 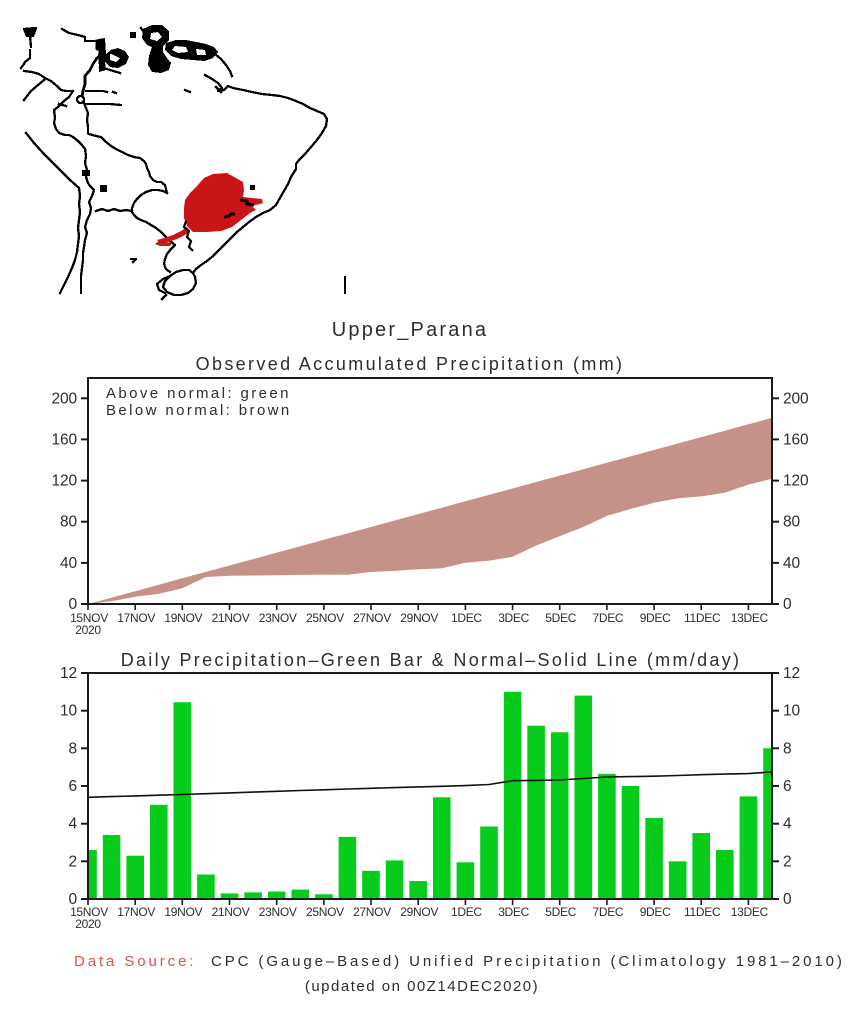 What do you see at coordinates (198, 393) in the screenshot?
I see `svg-text: Above normal: green` at bounding box center [198, 393].